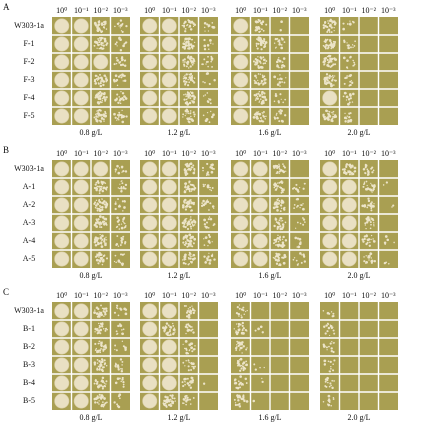 The width and height of the screenshot is (425, 429). Describe the element at coordinates (61, 295) in the screenshot. I see `dilution-label: 10⁰` at that location.